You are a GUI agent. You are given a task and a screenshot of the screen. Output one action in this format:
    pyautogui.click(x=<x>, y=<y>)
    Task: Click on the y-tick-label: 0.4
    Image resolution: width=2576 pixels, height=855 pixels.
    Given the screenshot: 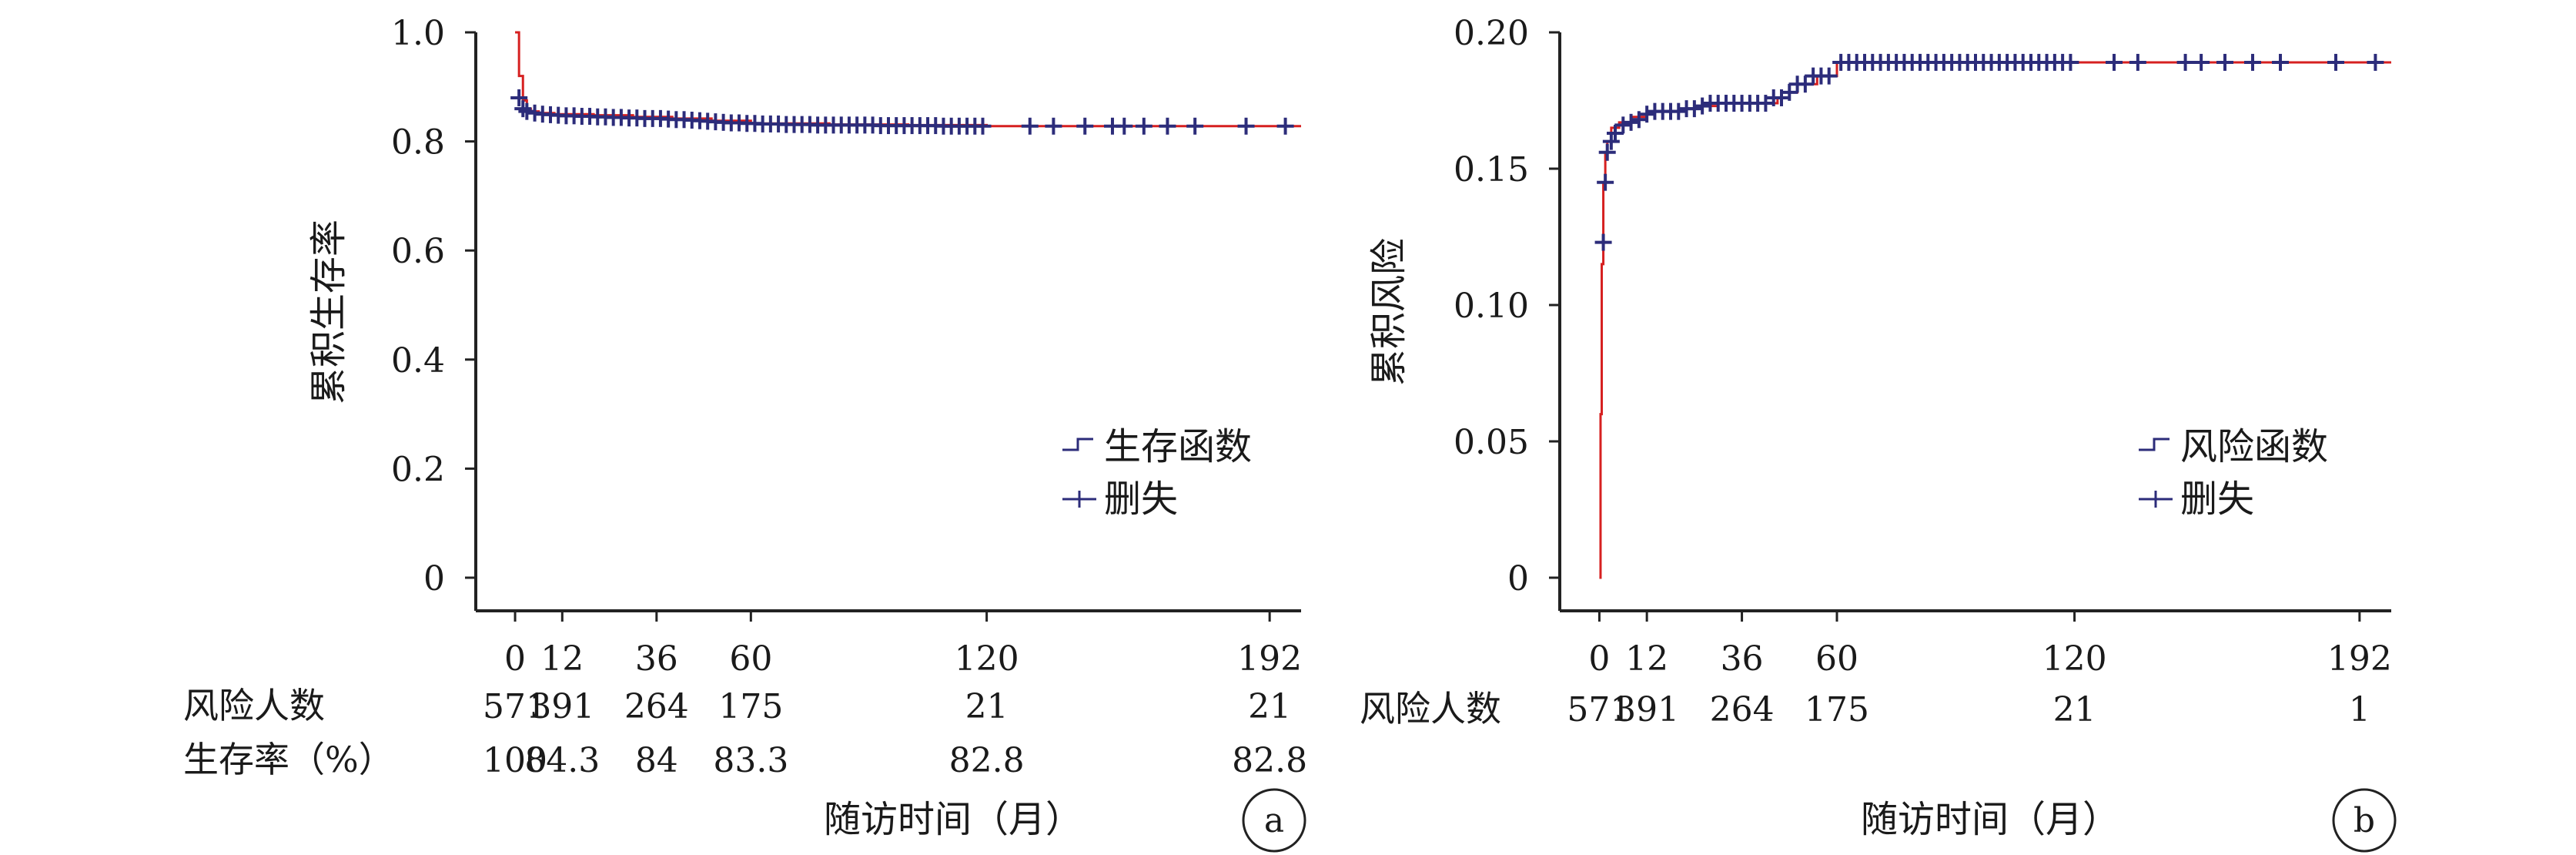 What is the action you would take?
    pyautogui.click(x=418, y=361)
    